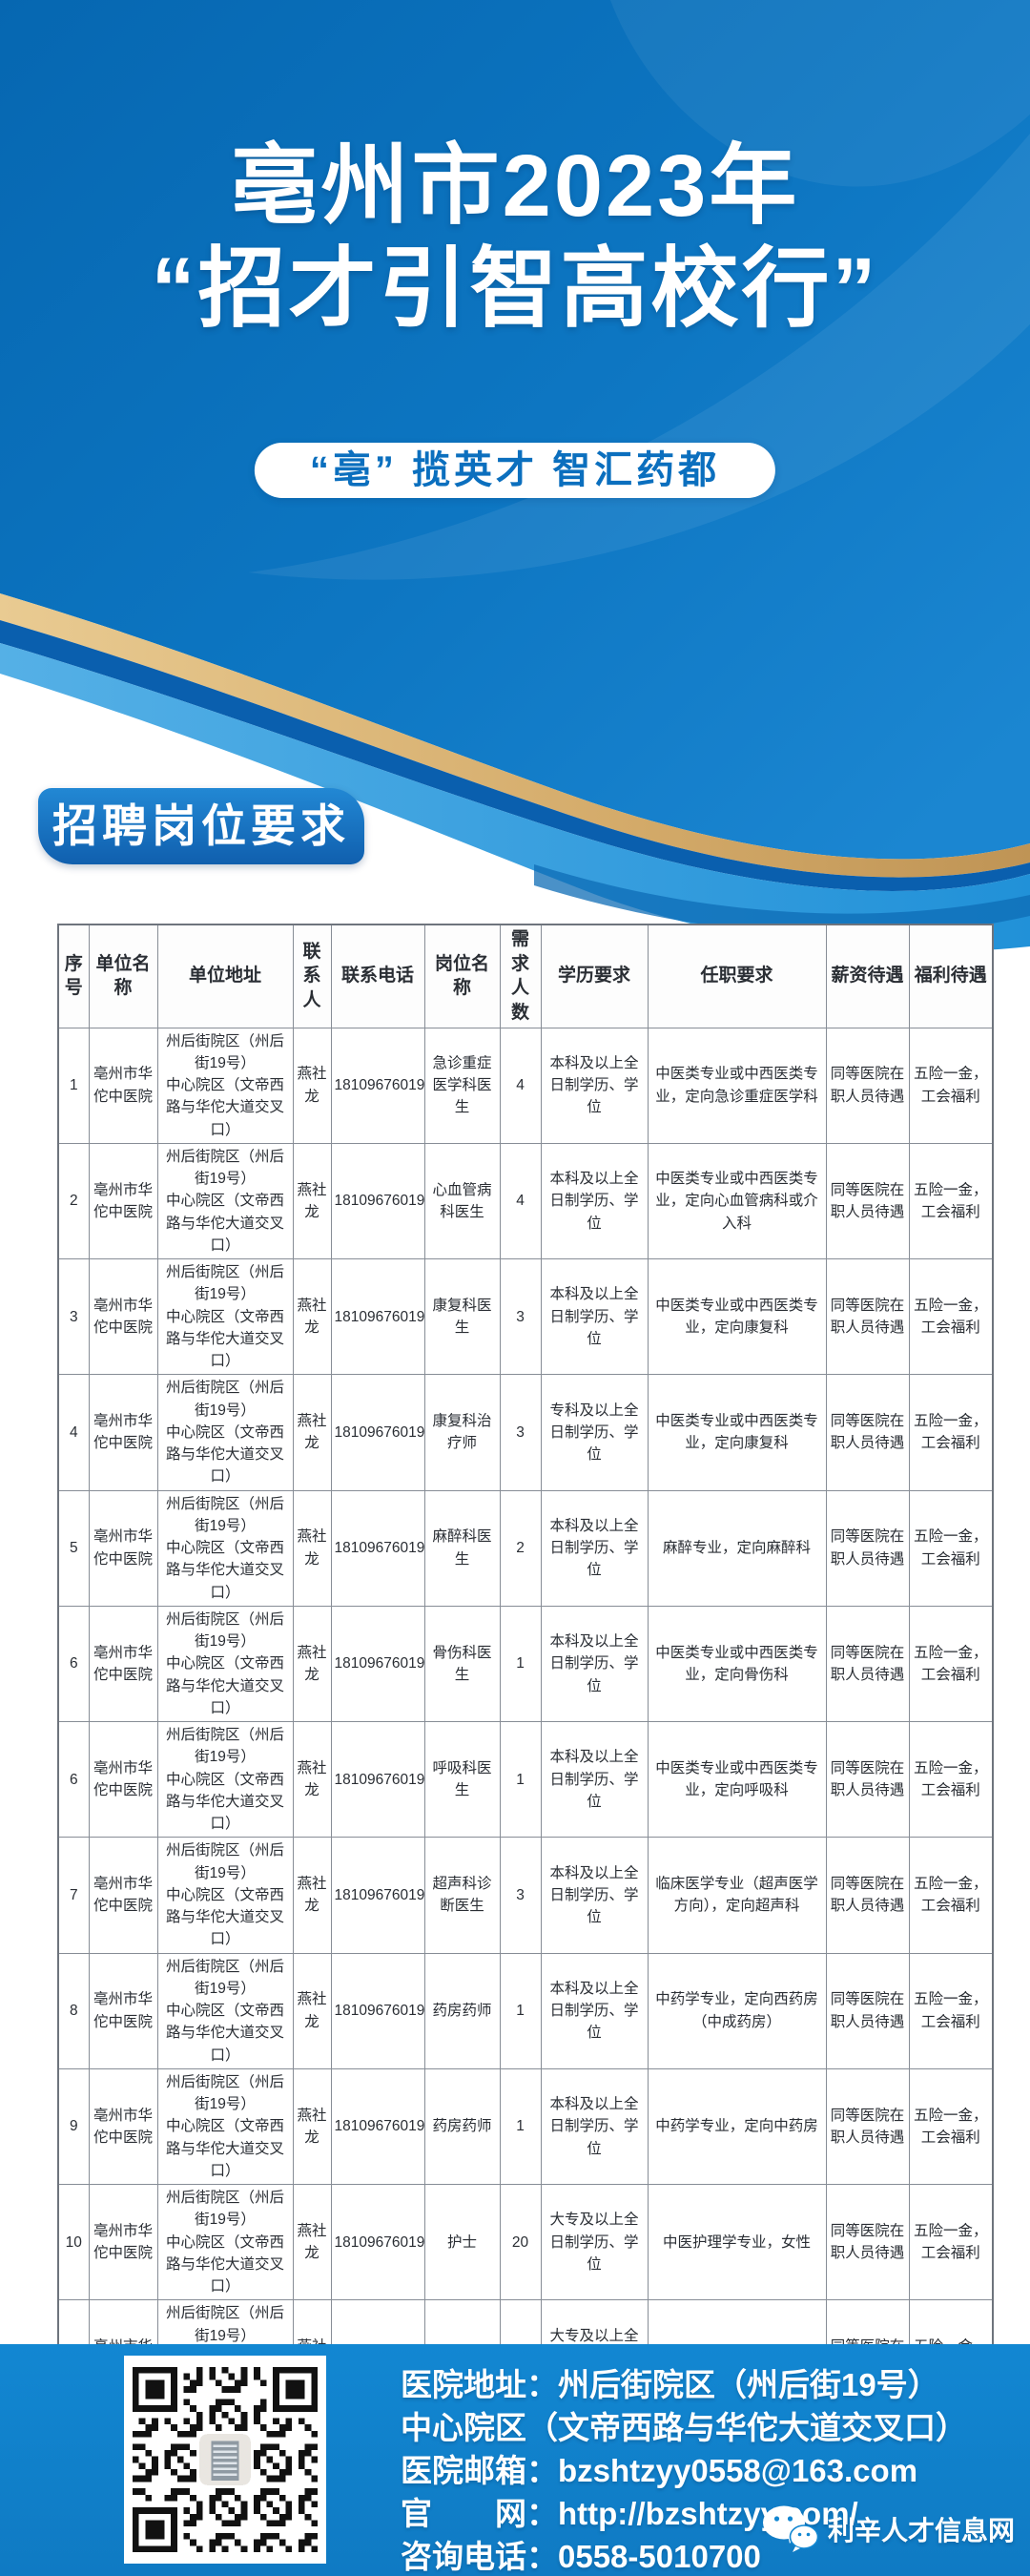  I want to click on column-header: 单位名称, so click(123, 976).